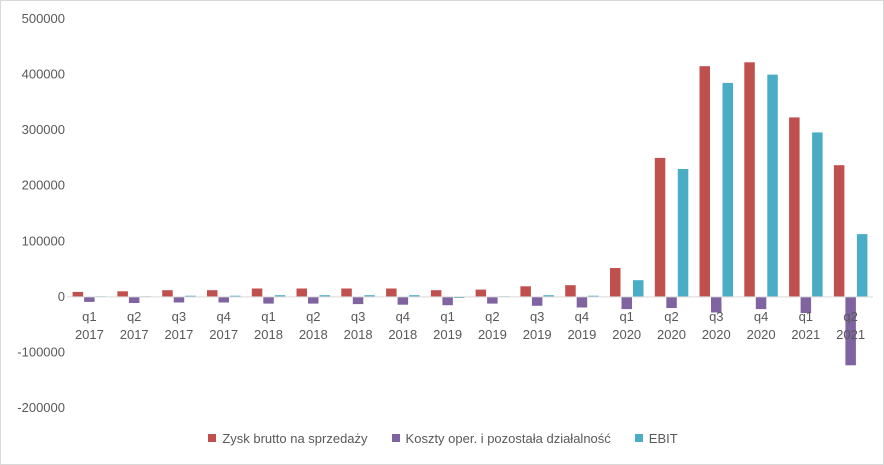 The image size is (884, 465). I want to click on y-tick-label: 500000, so click(43, 18).